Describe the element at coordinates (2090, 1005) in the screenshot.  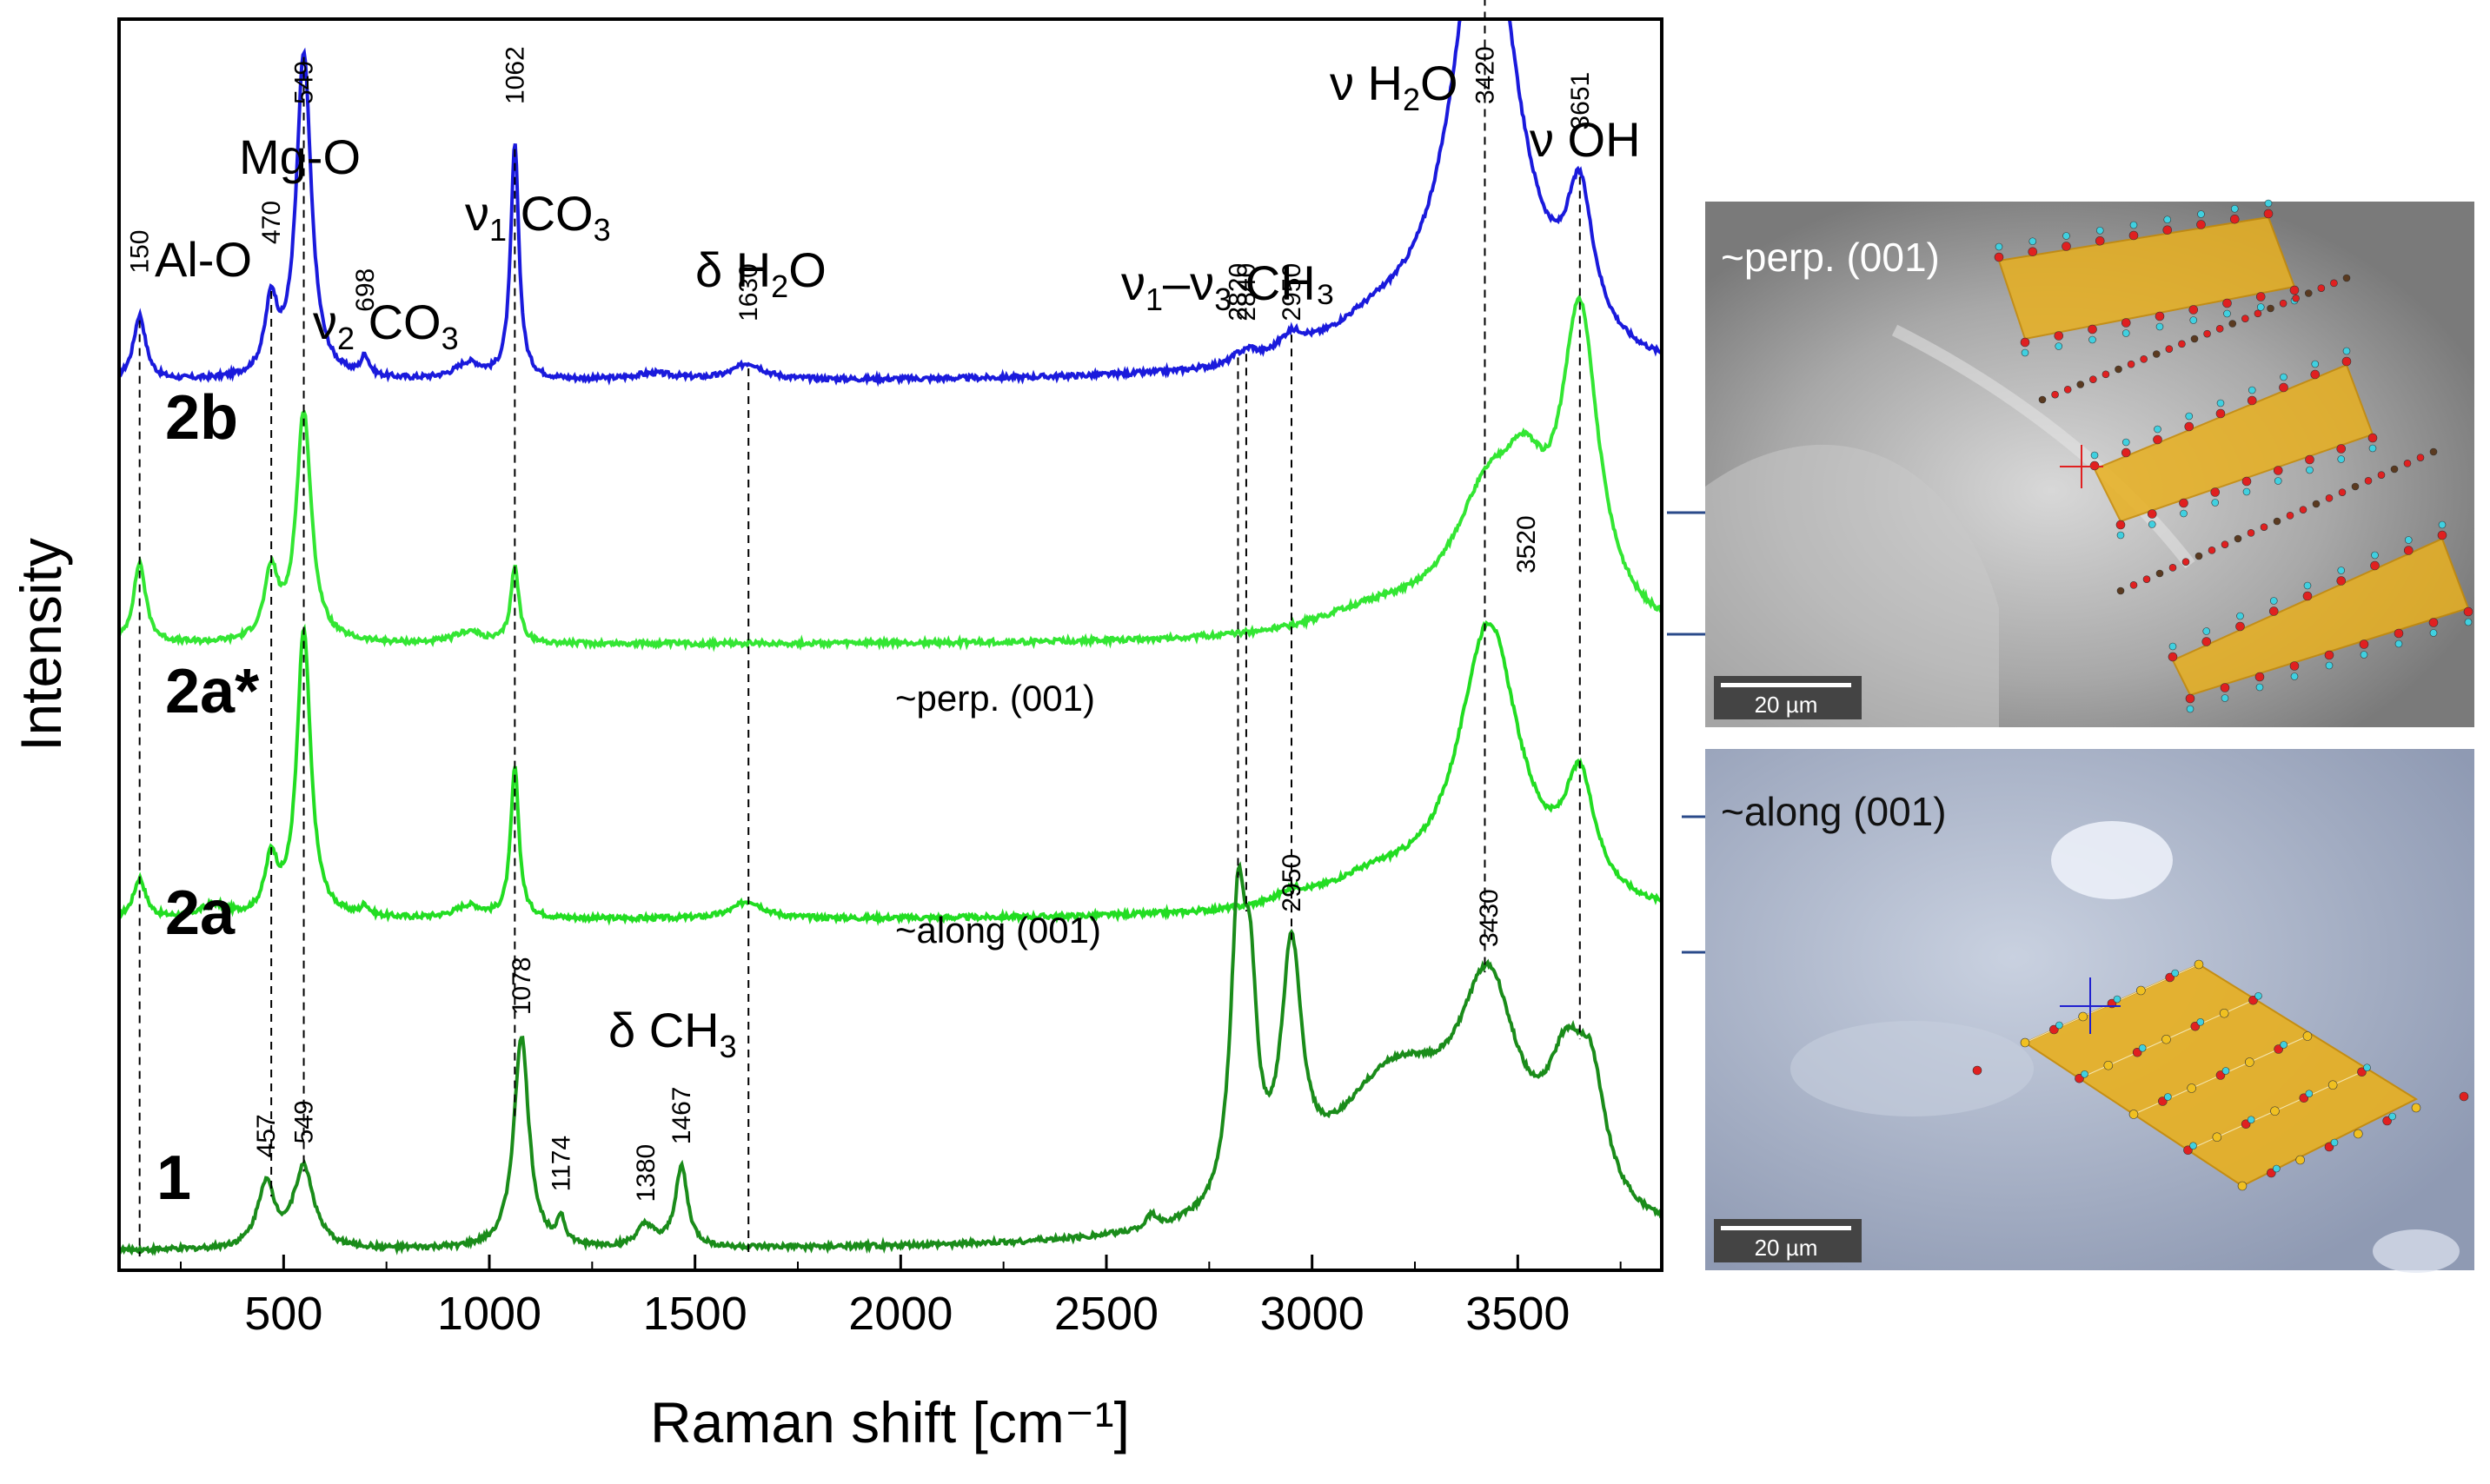
I see `crosshair-blue-icon` at that location.